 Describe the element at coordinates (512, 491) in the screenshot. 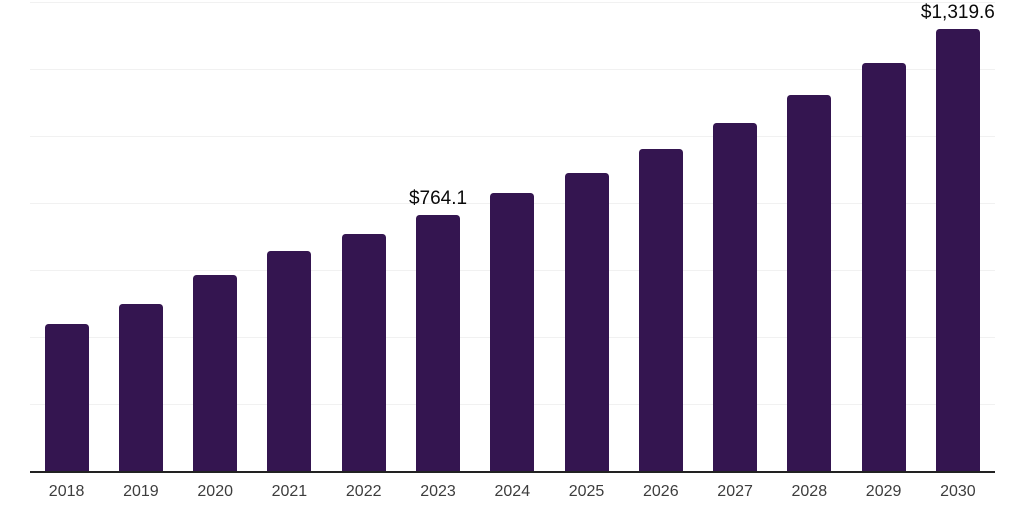

I see `x-tick-label: 2024` at that location.